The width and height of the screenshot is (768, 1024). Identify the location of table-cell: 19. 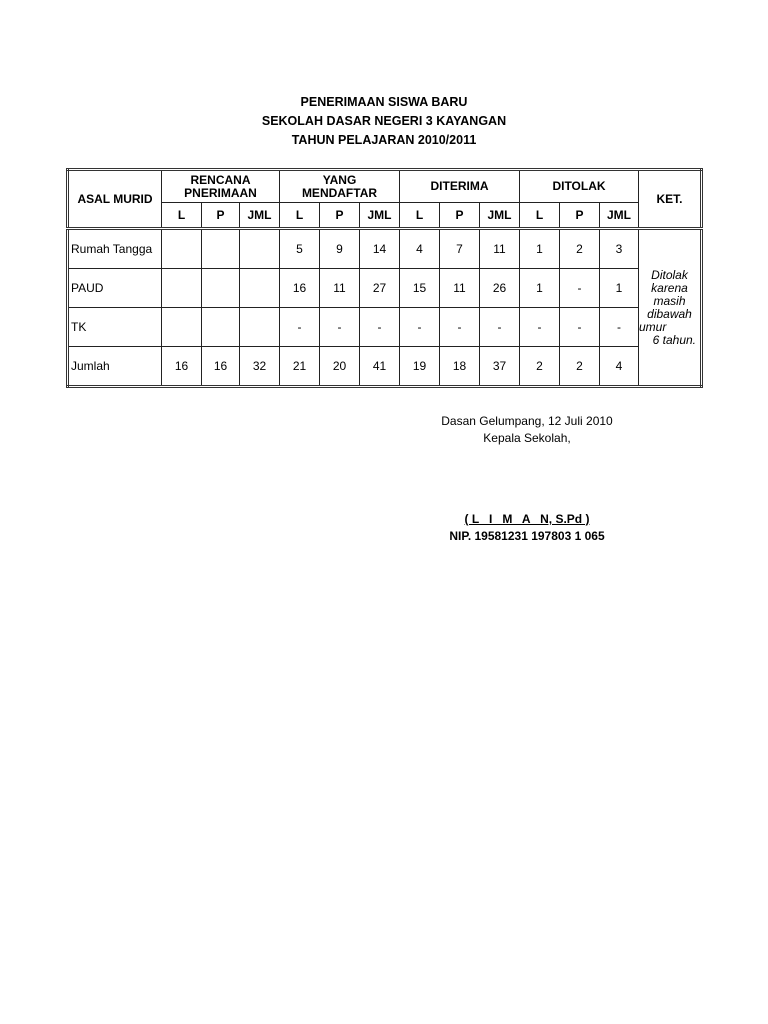
(419, 366).